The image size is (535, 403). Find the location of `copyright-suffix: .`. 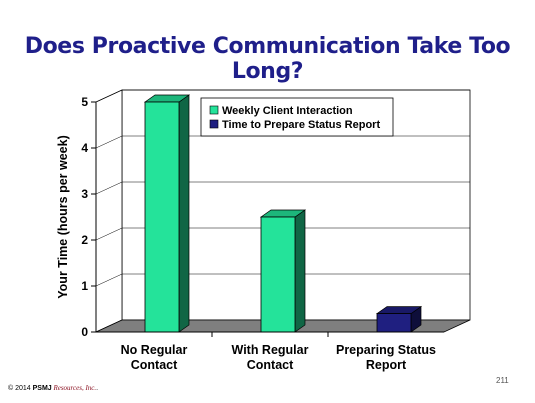

copyright-suffix: . is located at coordinates (97, 388).